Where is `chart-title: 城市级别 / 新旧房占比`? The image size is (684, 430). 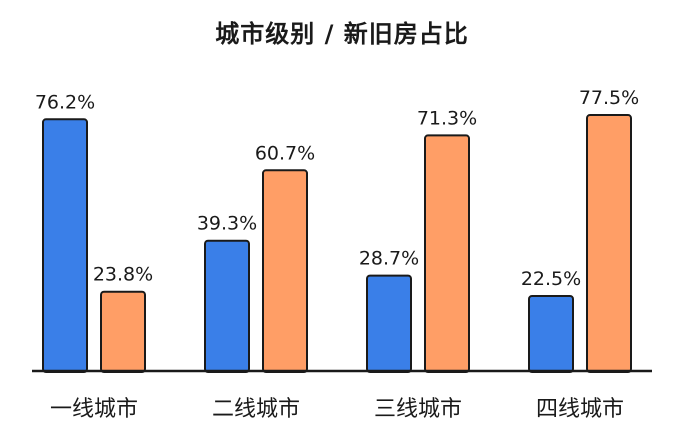
chart-title: 城市级别 / 新旧房占比 is located at coordinates (342, 34).